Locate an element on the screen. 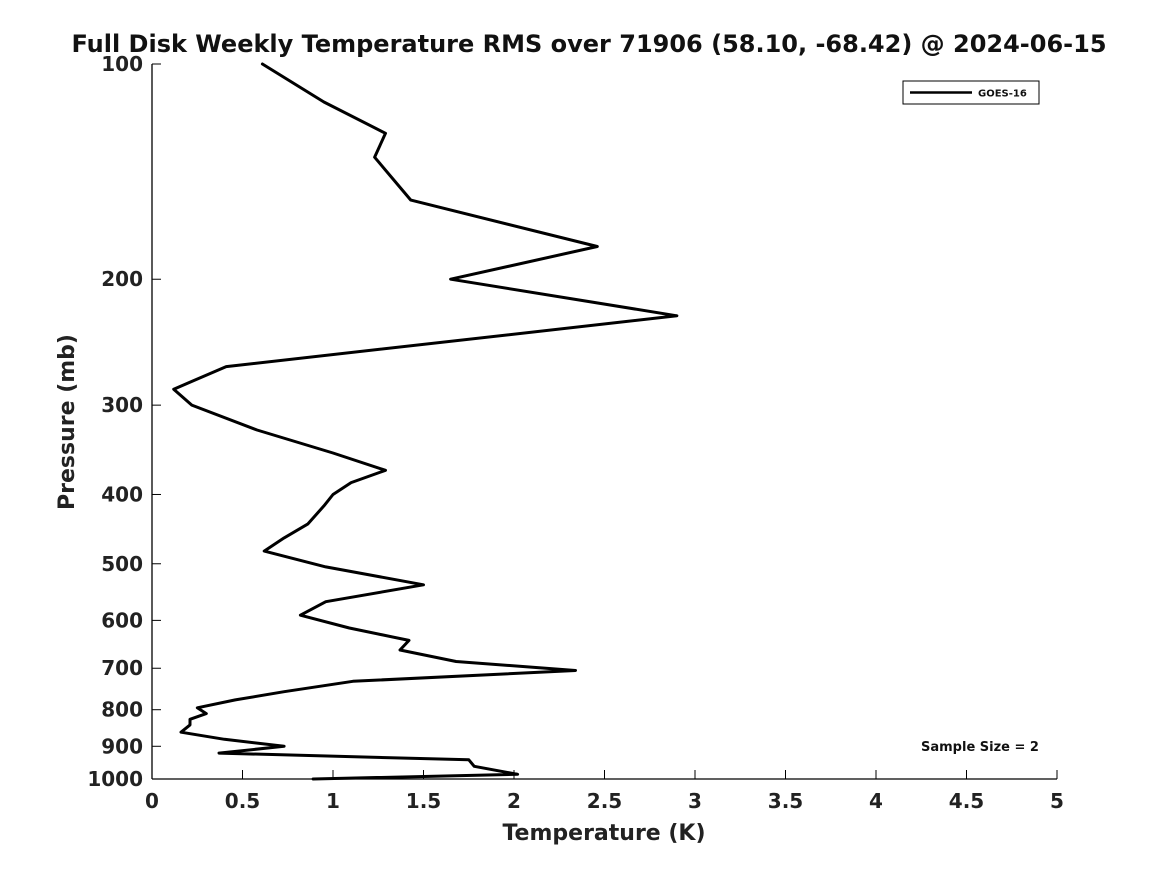  legend: GOES-16 is located at coordinates (971, 92).